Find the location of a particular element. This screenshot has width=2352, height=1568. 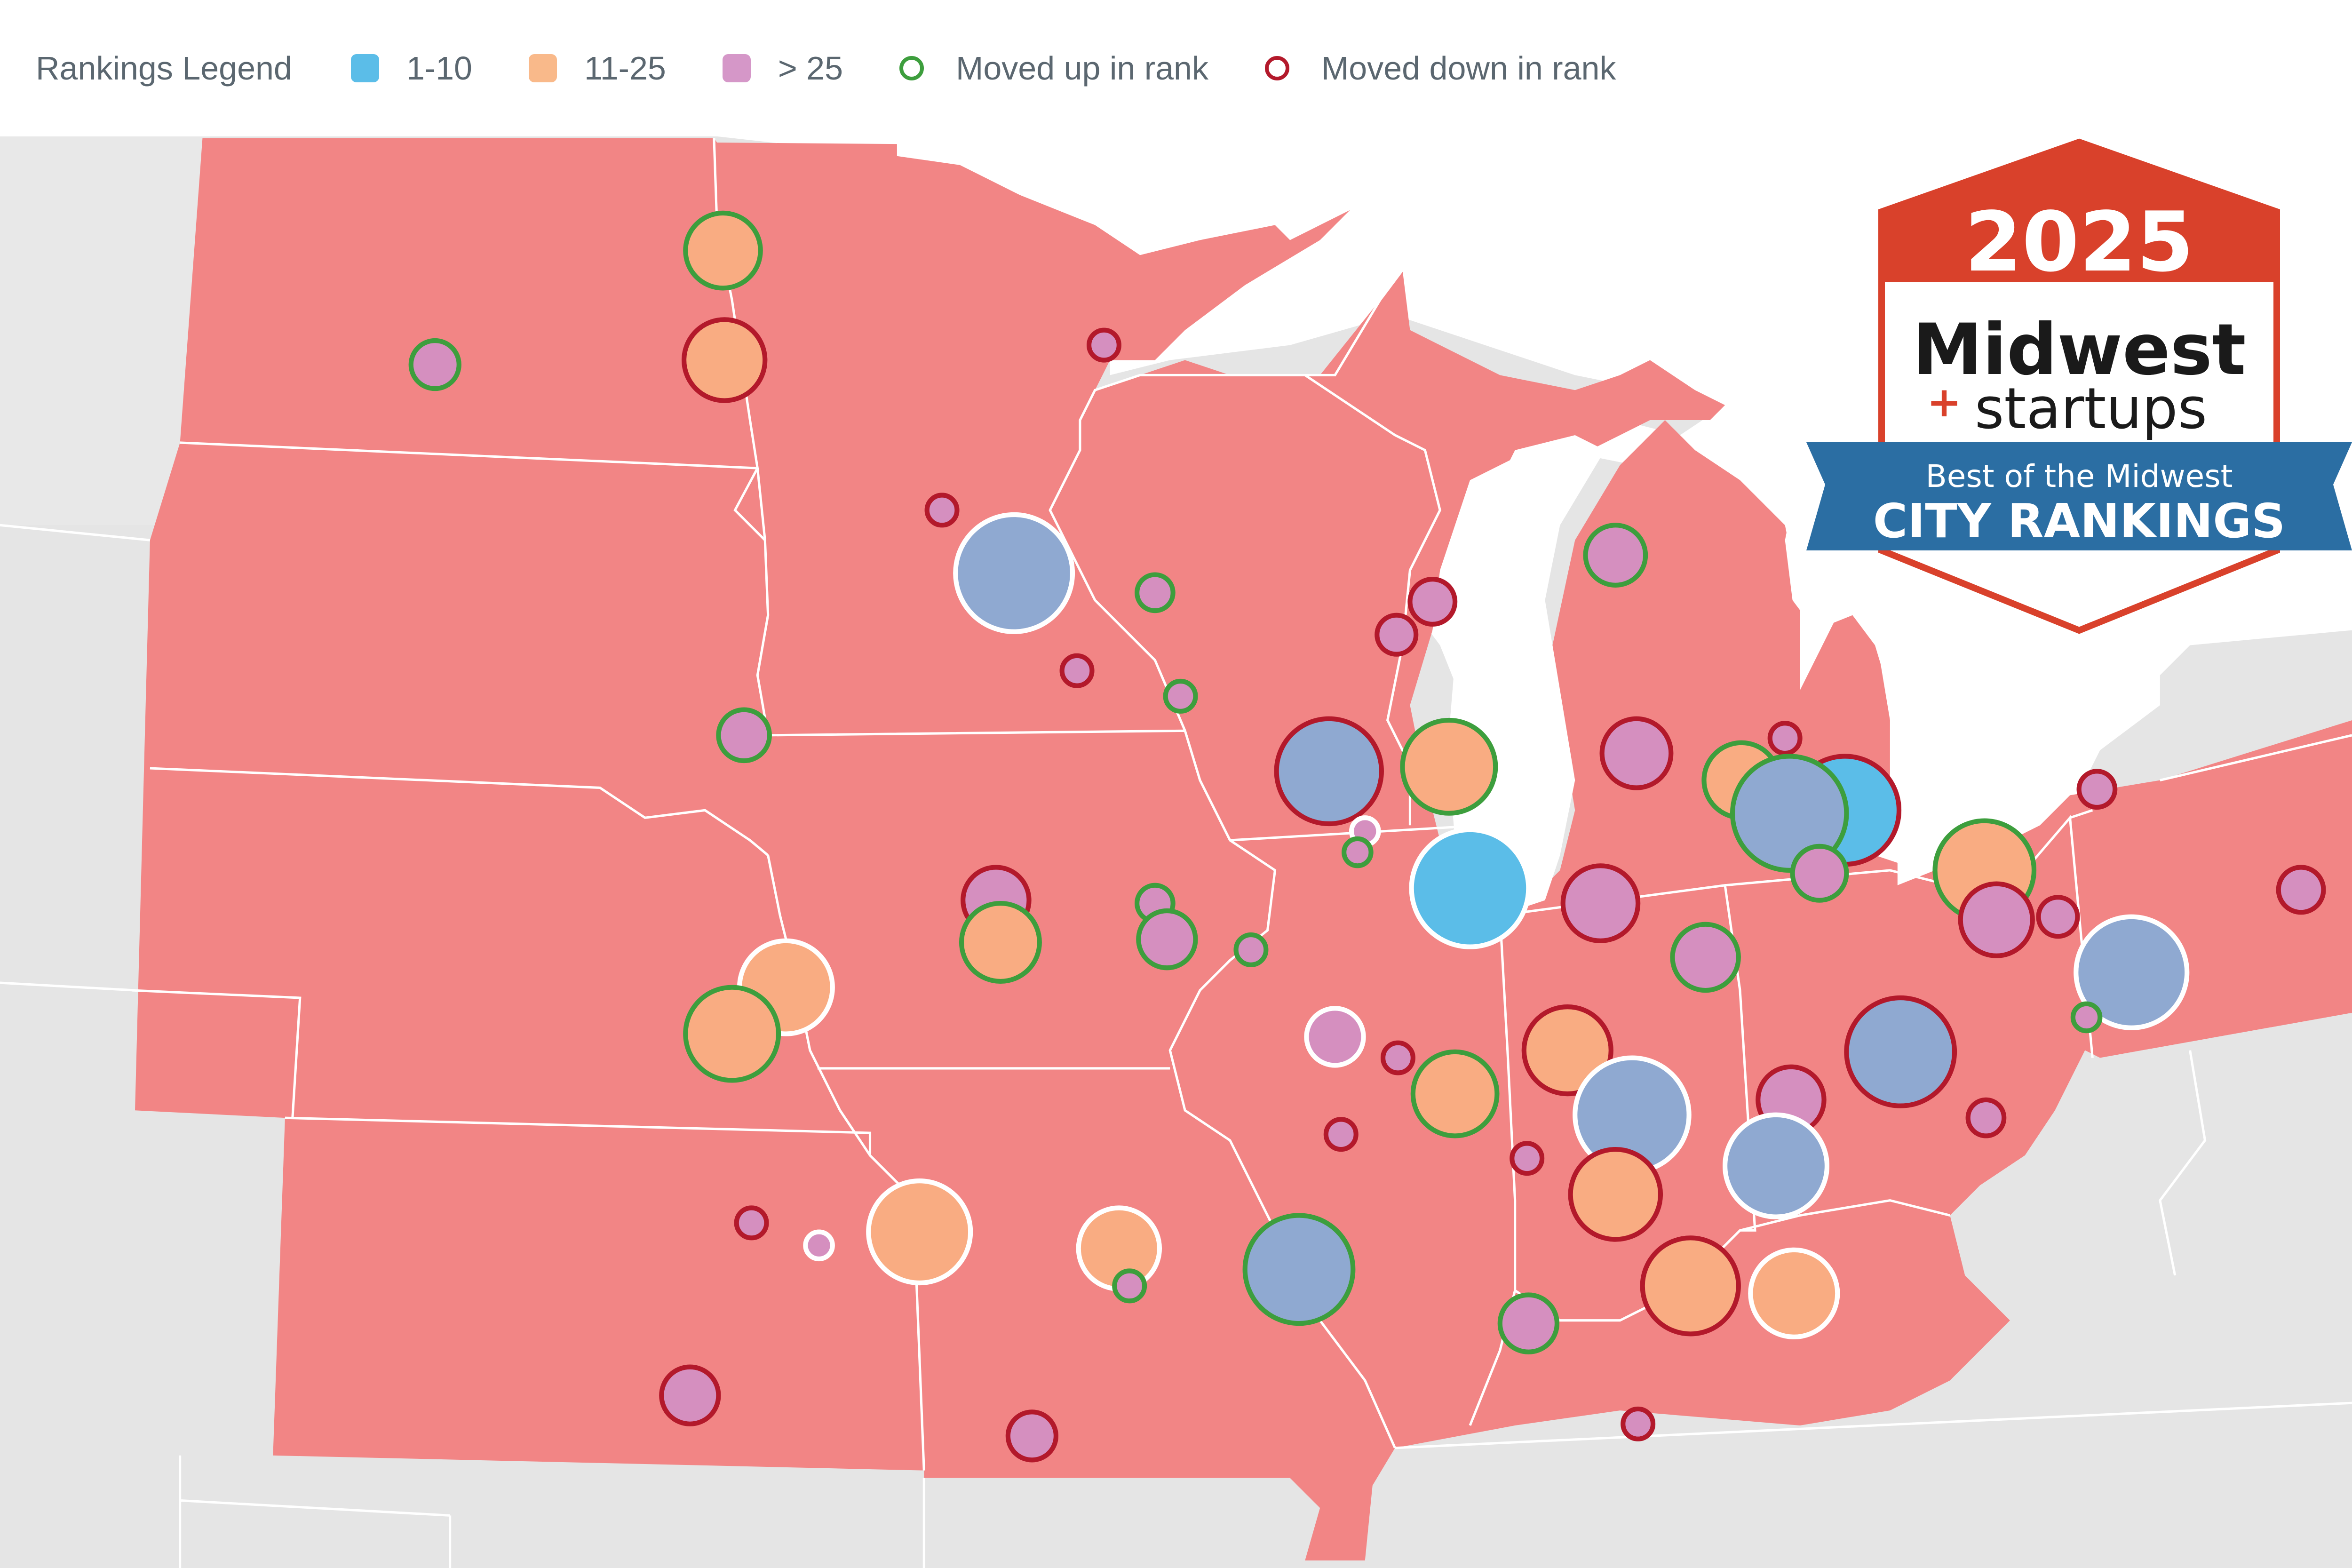

badge-brand-line2: startups is located at coordinates (2091, 409).